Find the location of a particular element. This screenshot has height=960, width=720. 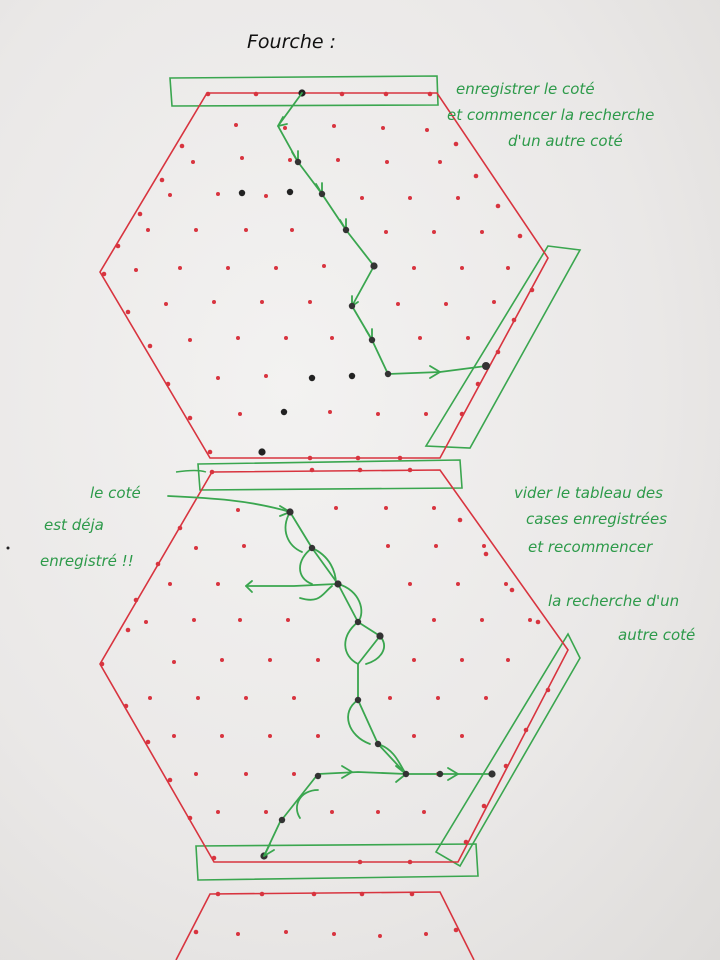

top-visited-cells is located at coordinates (297, 272).